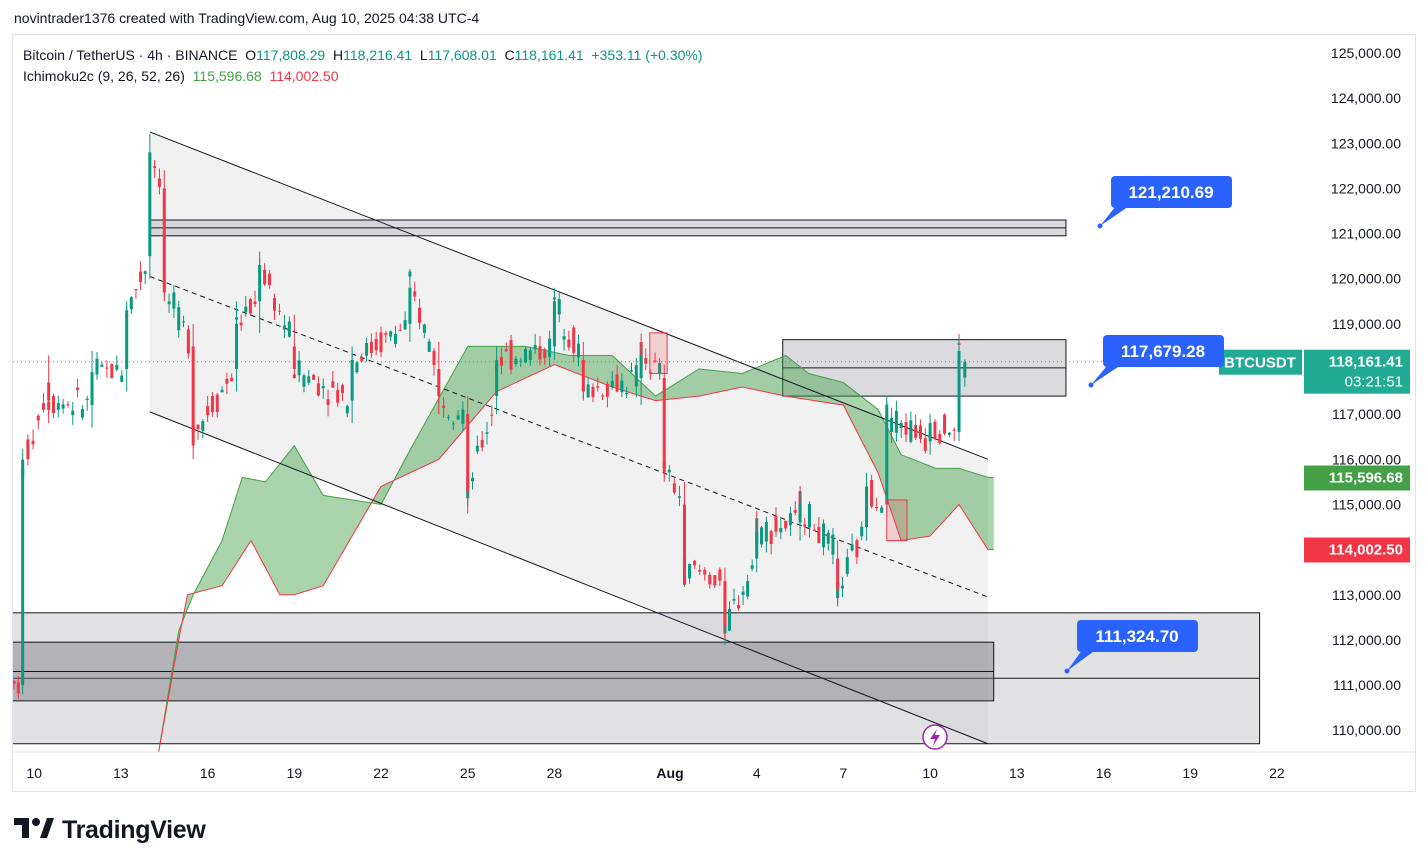  What do you see at coordinates (130, 55) in the screenshot?
I see `symbol-label: Bitcoin / TetherUS · 4h · BINANCE` at bounding box center [130, 55].